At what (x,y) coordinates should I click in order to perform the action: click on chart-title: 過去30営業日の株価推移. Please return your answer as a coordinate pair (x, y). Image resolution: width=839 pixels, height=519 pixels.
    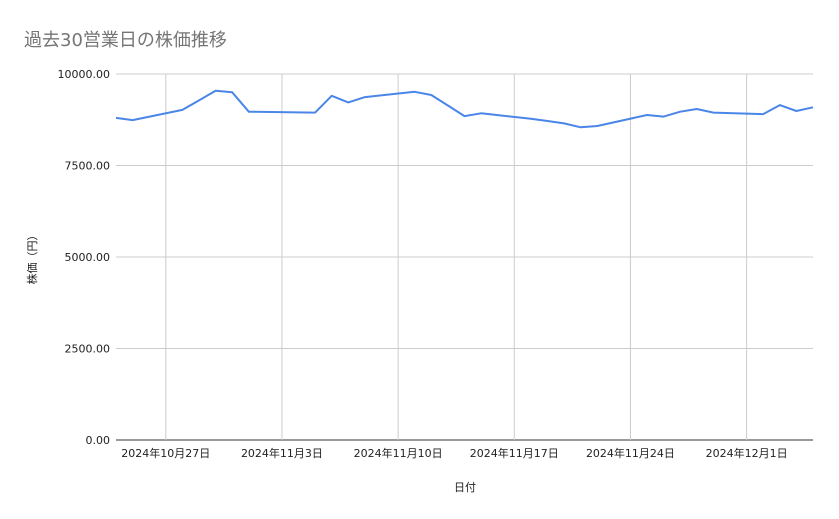
    Looking at the image, I should click on (125, 40).